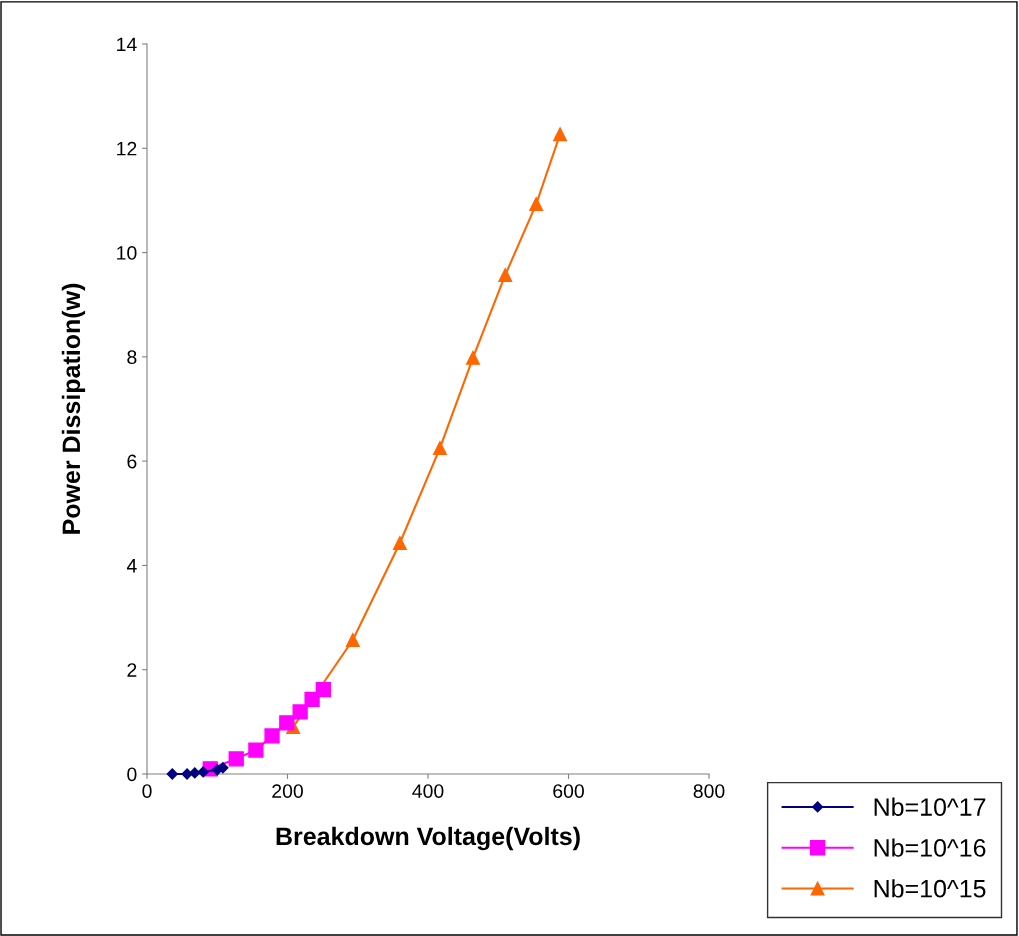 The width and height of the screenshot is (1019, 936). What do you see at coordinates (132, 670) in the screenshot?
I see `y-tick-label: 2` at bounding box center [132, 670].